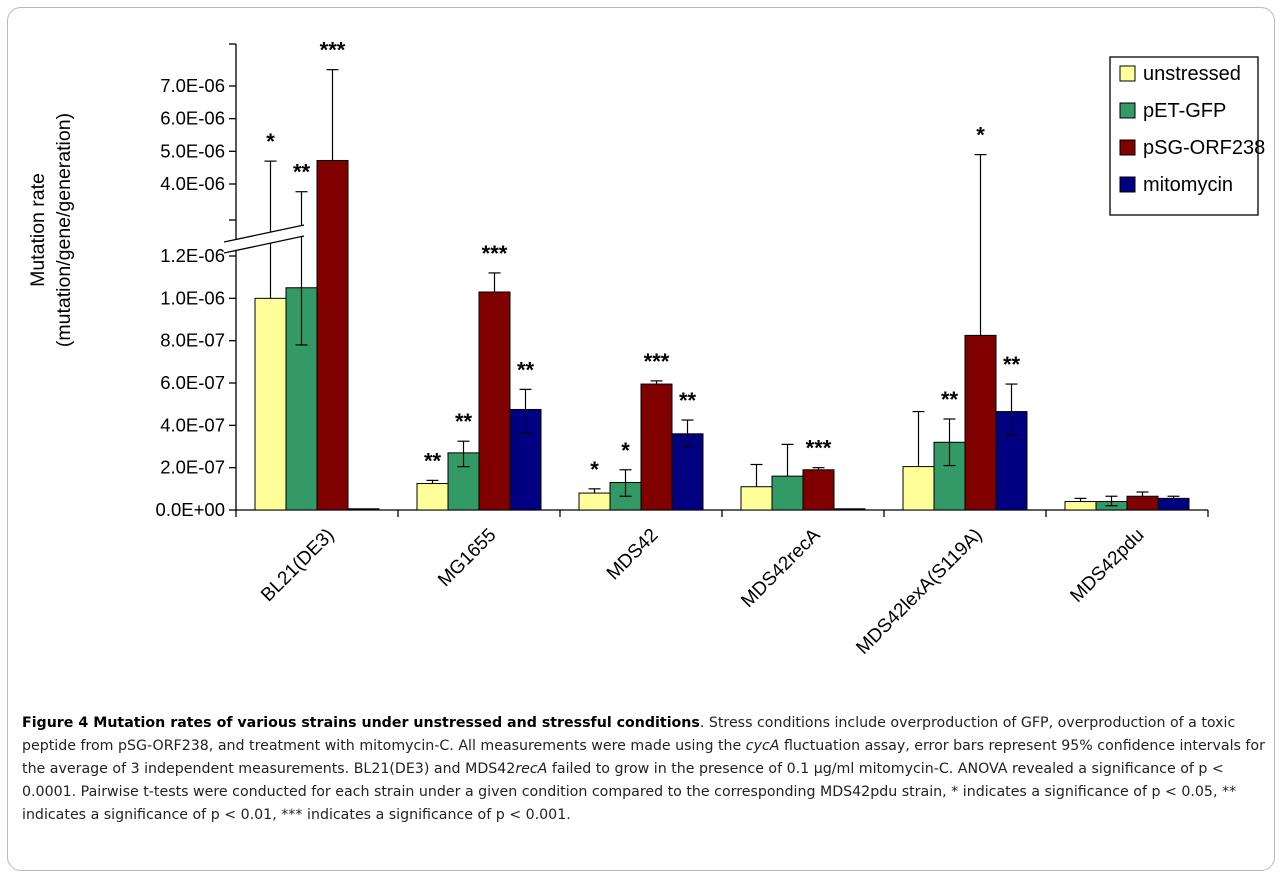  I want to click on y-tick-label: 7.0E-06, so click(192, 85).